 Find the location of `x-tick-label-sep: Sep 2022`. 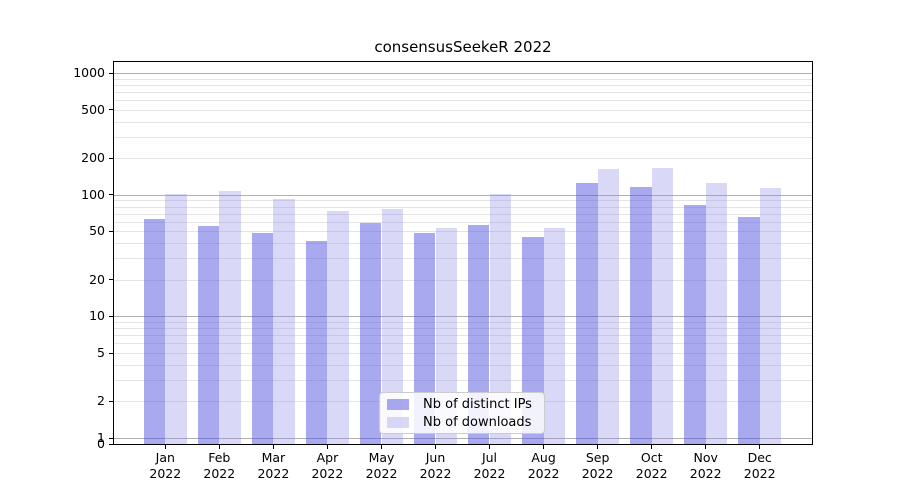

x-tick-label-sep: Sep 2022 is located at coordinates (598, 466).